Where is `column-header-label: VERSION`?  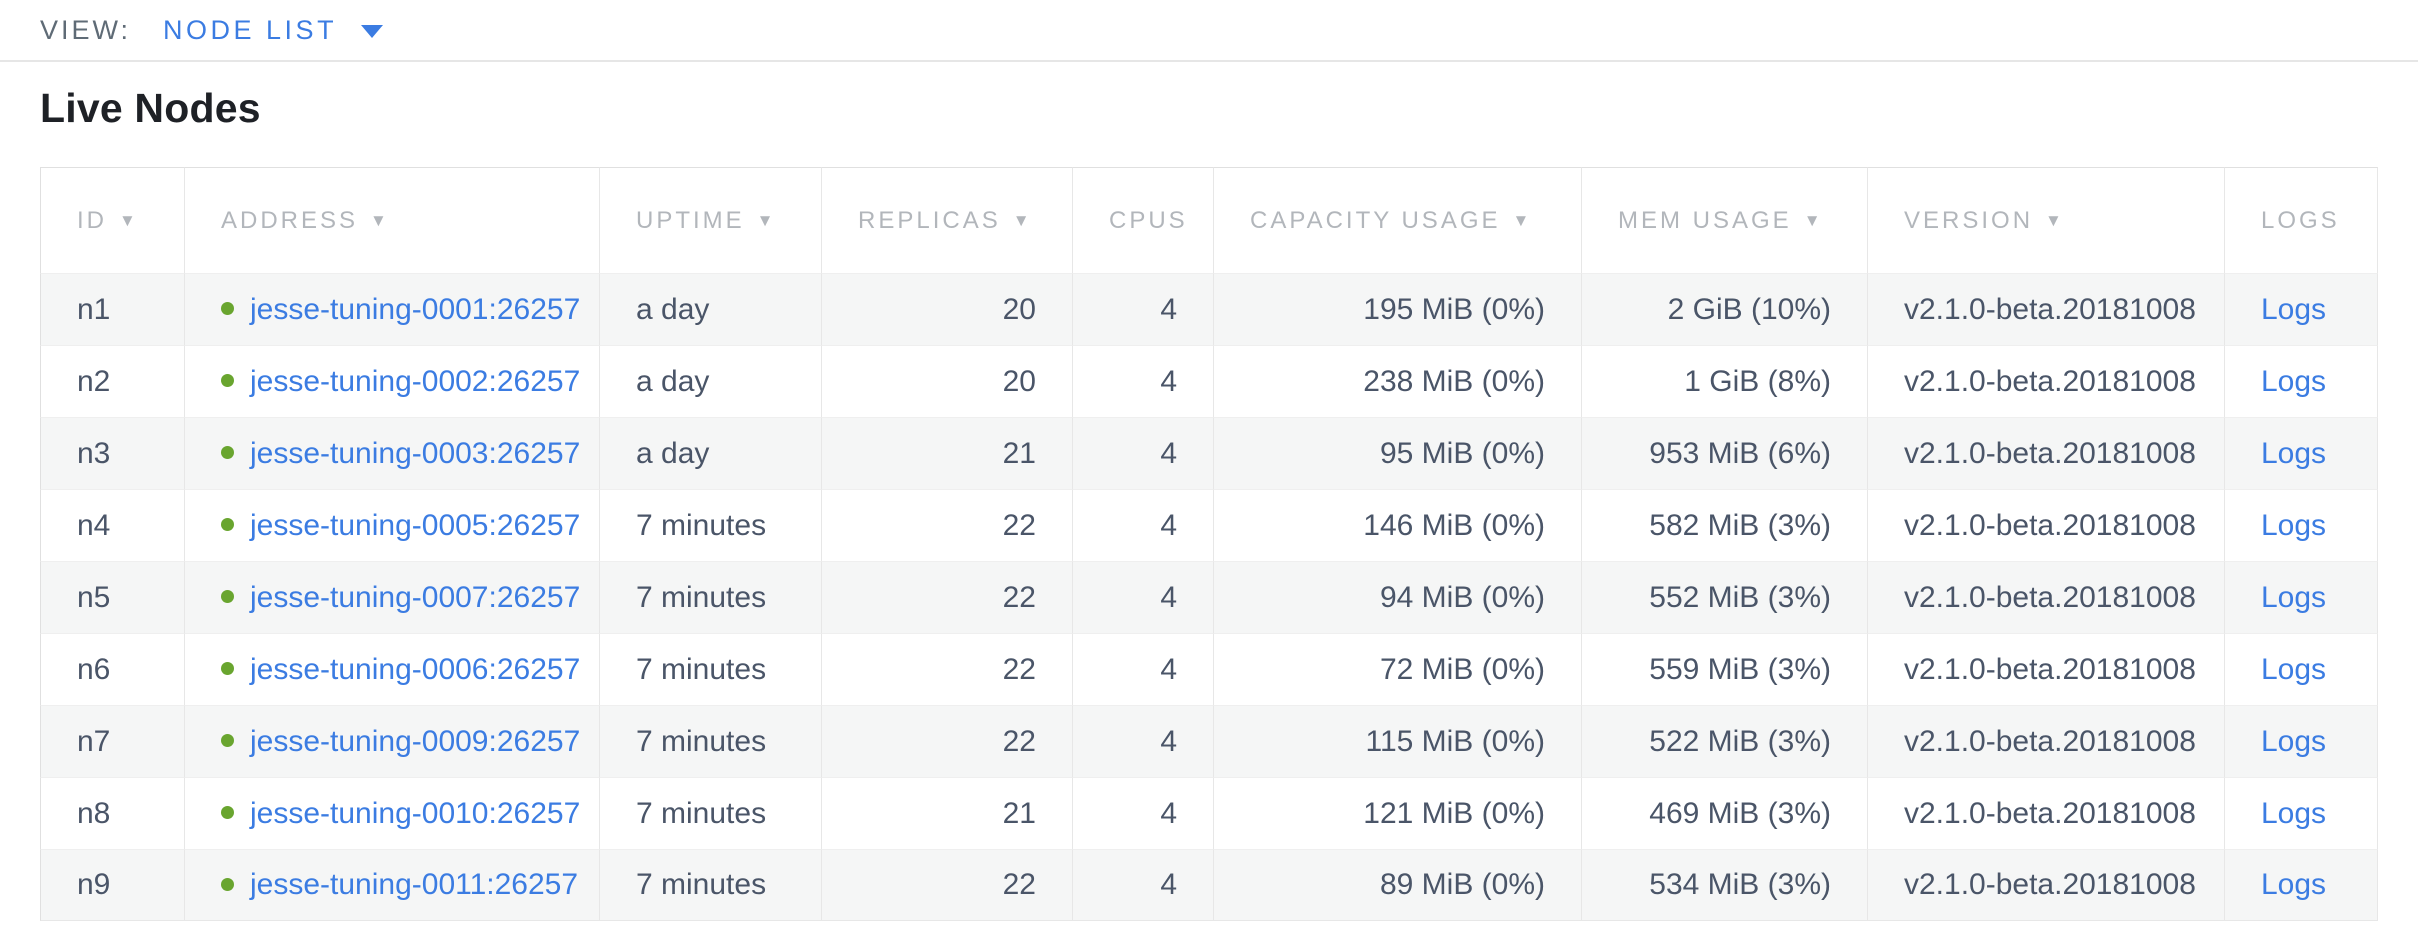 column-header-label: VERSION is located at coordinates (1969, 220).